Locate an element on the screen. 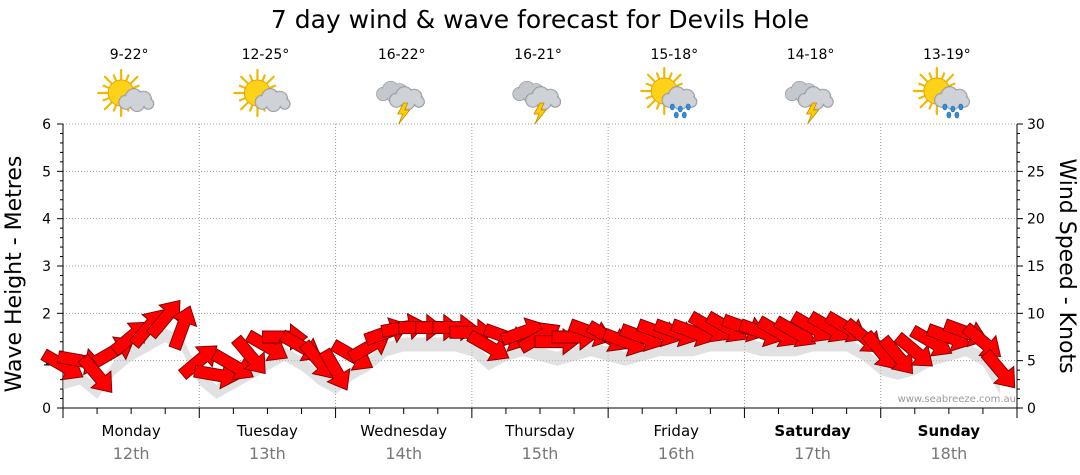 This screenshot has width=1080, height=475. right-tick-label: 15 is located at coordinates (1036, 267).